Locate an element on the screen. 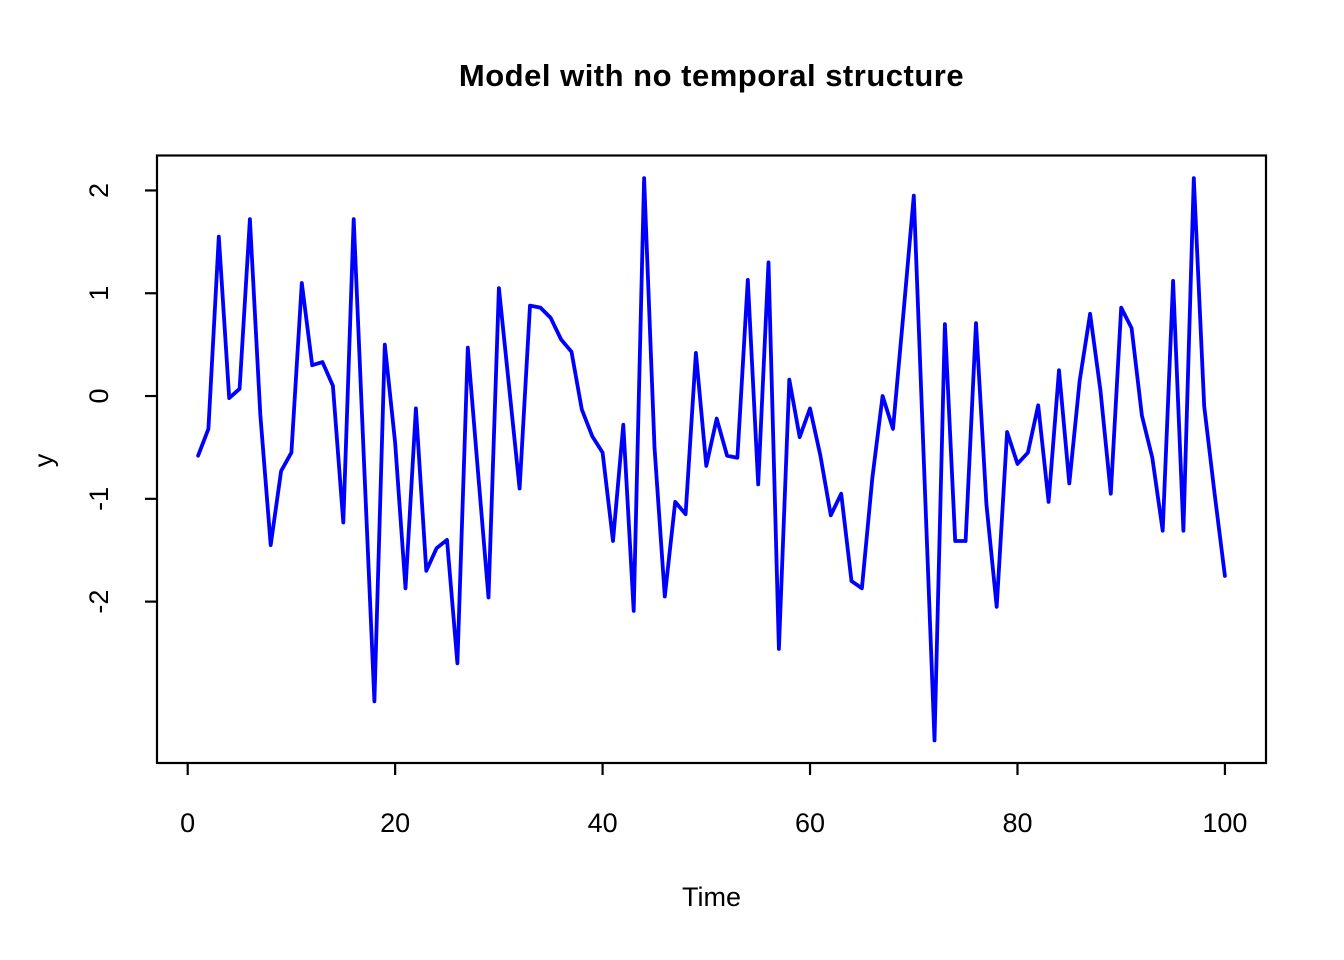 This screenshot has width=1344, height=960. x-tick-label: 60 is located at coordinates (810, 823).